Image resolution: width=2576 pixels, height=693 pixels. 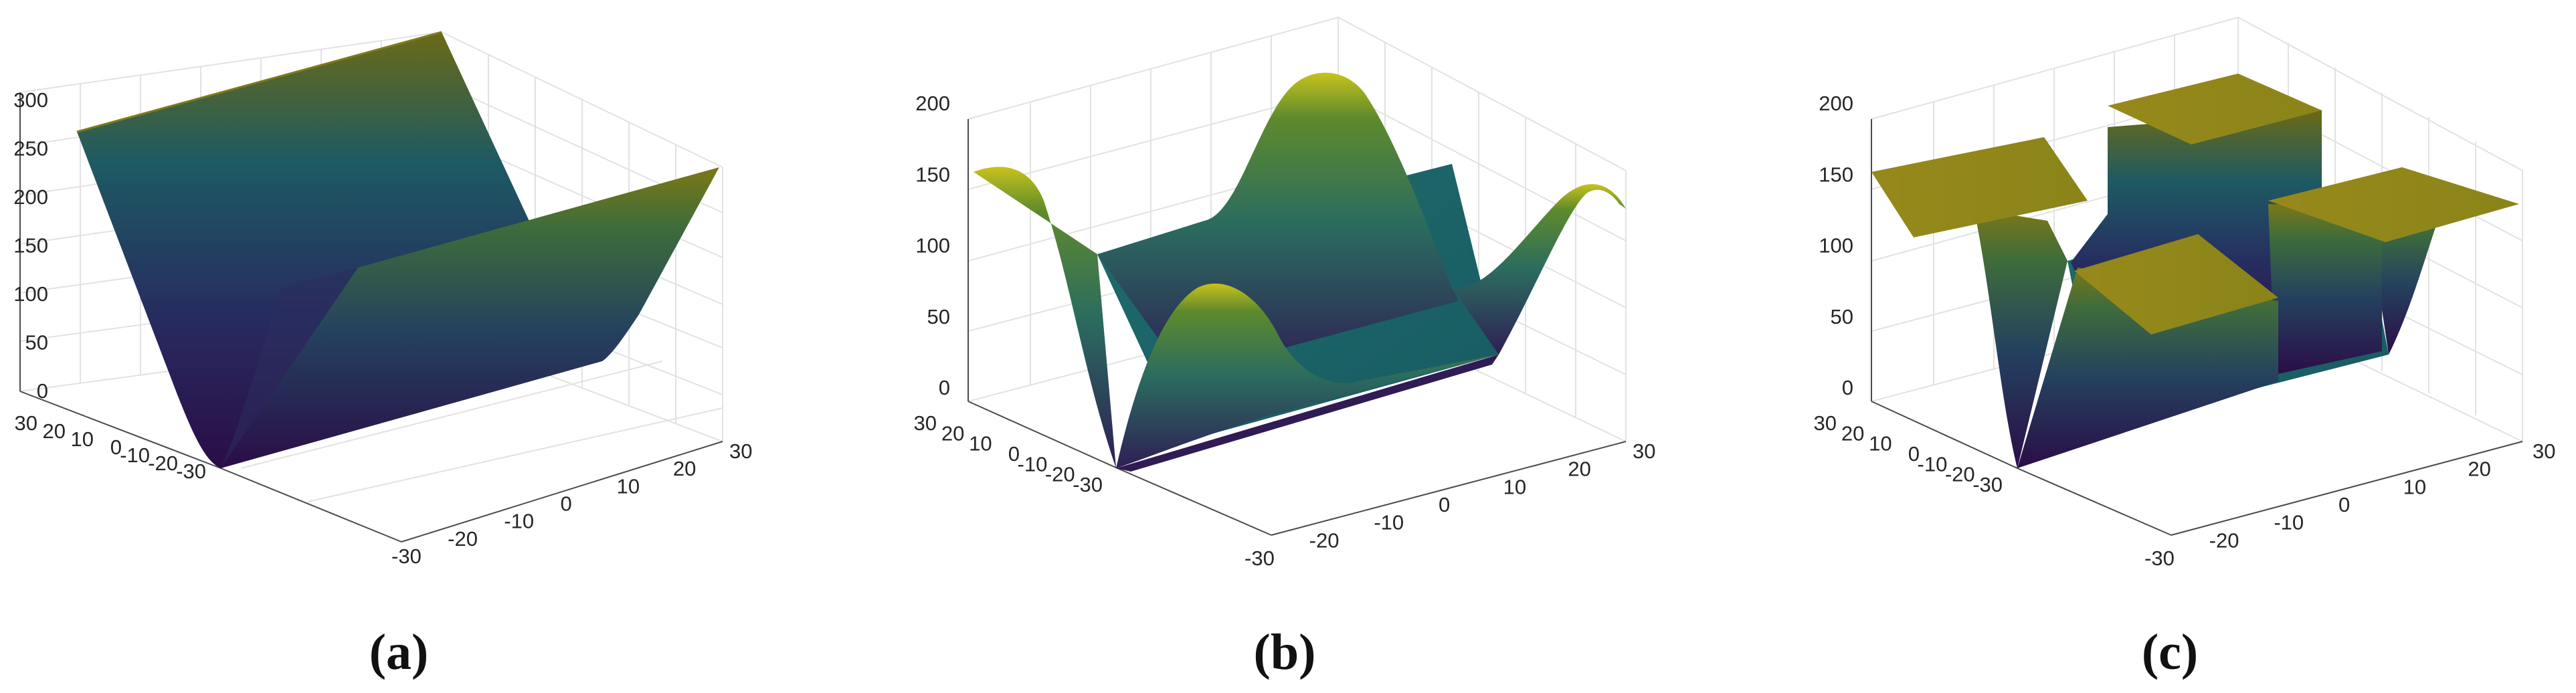 I want to click on panel-p1-x-tick-label: -10, so click(x=519, y=522).